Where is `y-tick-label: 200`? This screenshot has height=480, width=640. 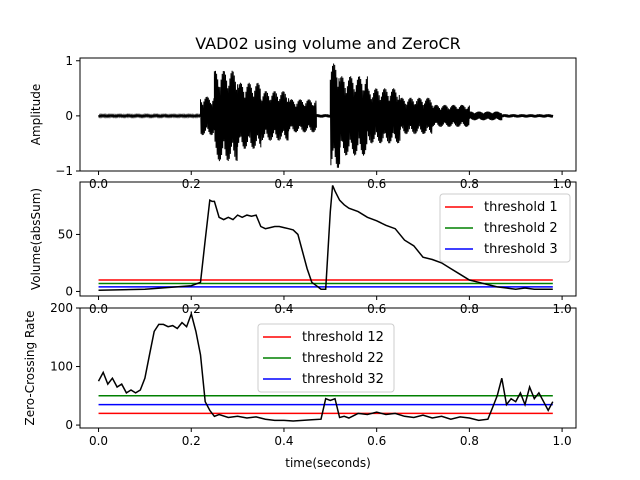 y-tick-label: 200 is located at coordinates (61, 308).